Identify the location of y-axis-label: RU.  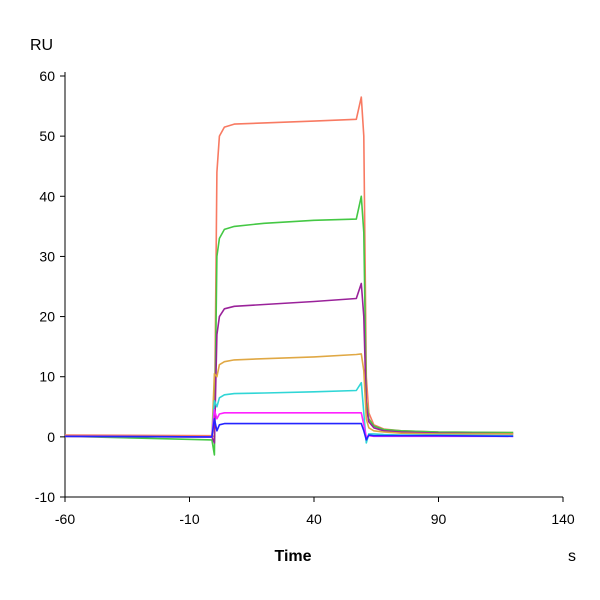
(41, 45).